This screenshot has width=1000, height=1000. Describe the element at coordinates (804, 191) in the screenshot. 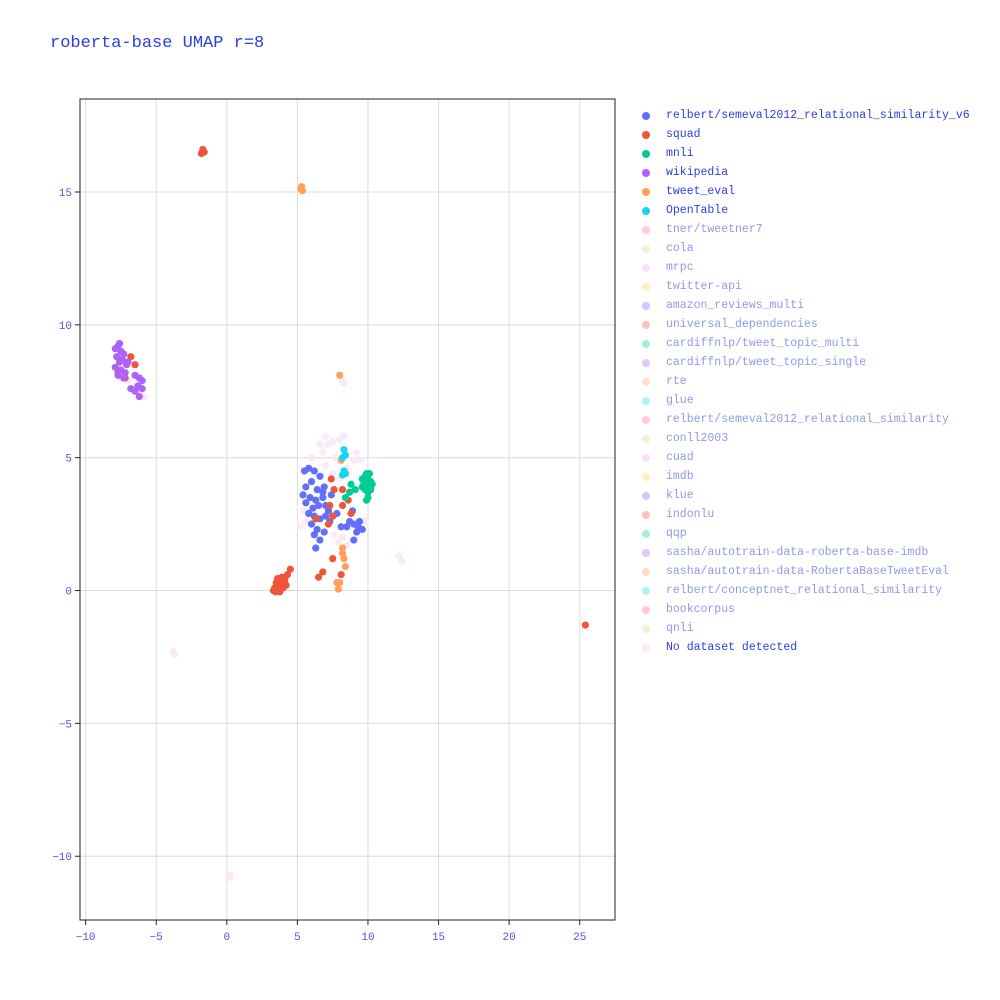

I see `legend-item-tweet-eval: tweet_eval` at that location.